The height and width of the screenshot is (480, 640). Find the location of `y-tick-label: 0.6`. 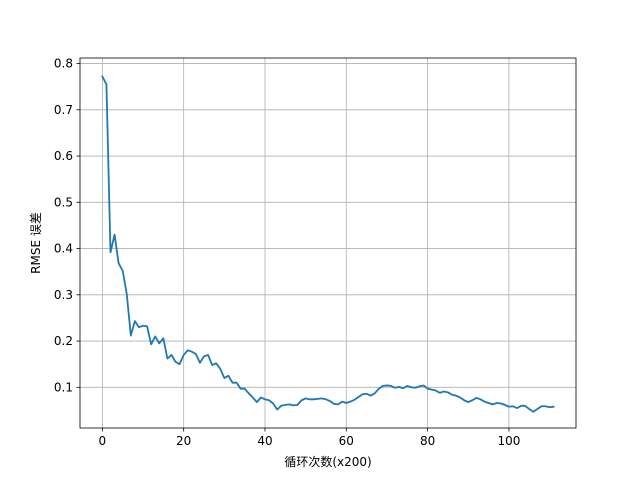

y-tick-label: 0.6 is located at coordinates (63, 156).